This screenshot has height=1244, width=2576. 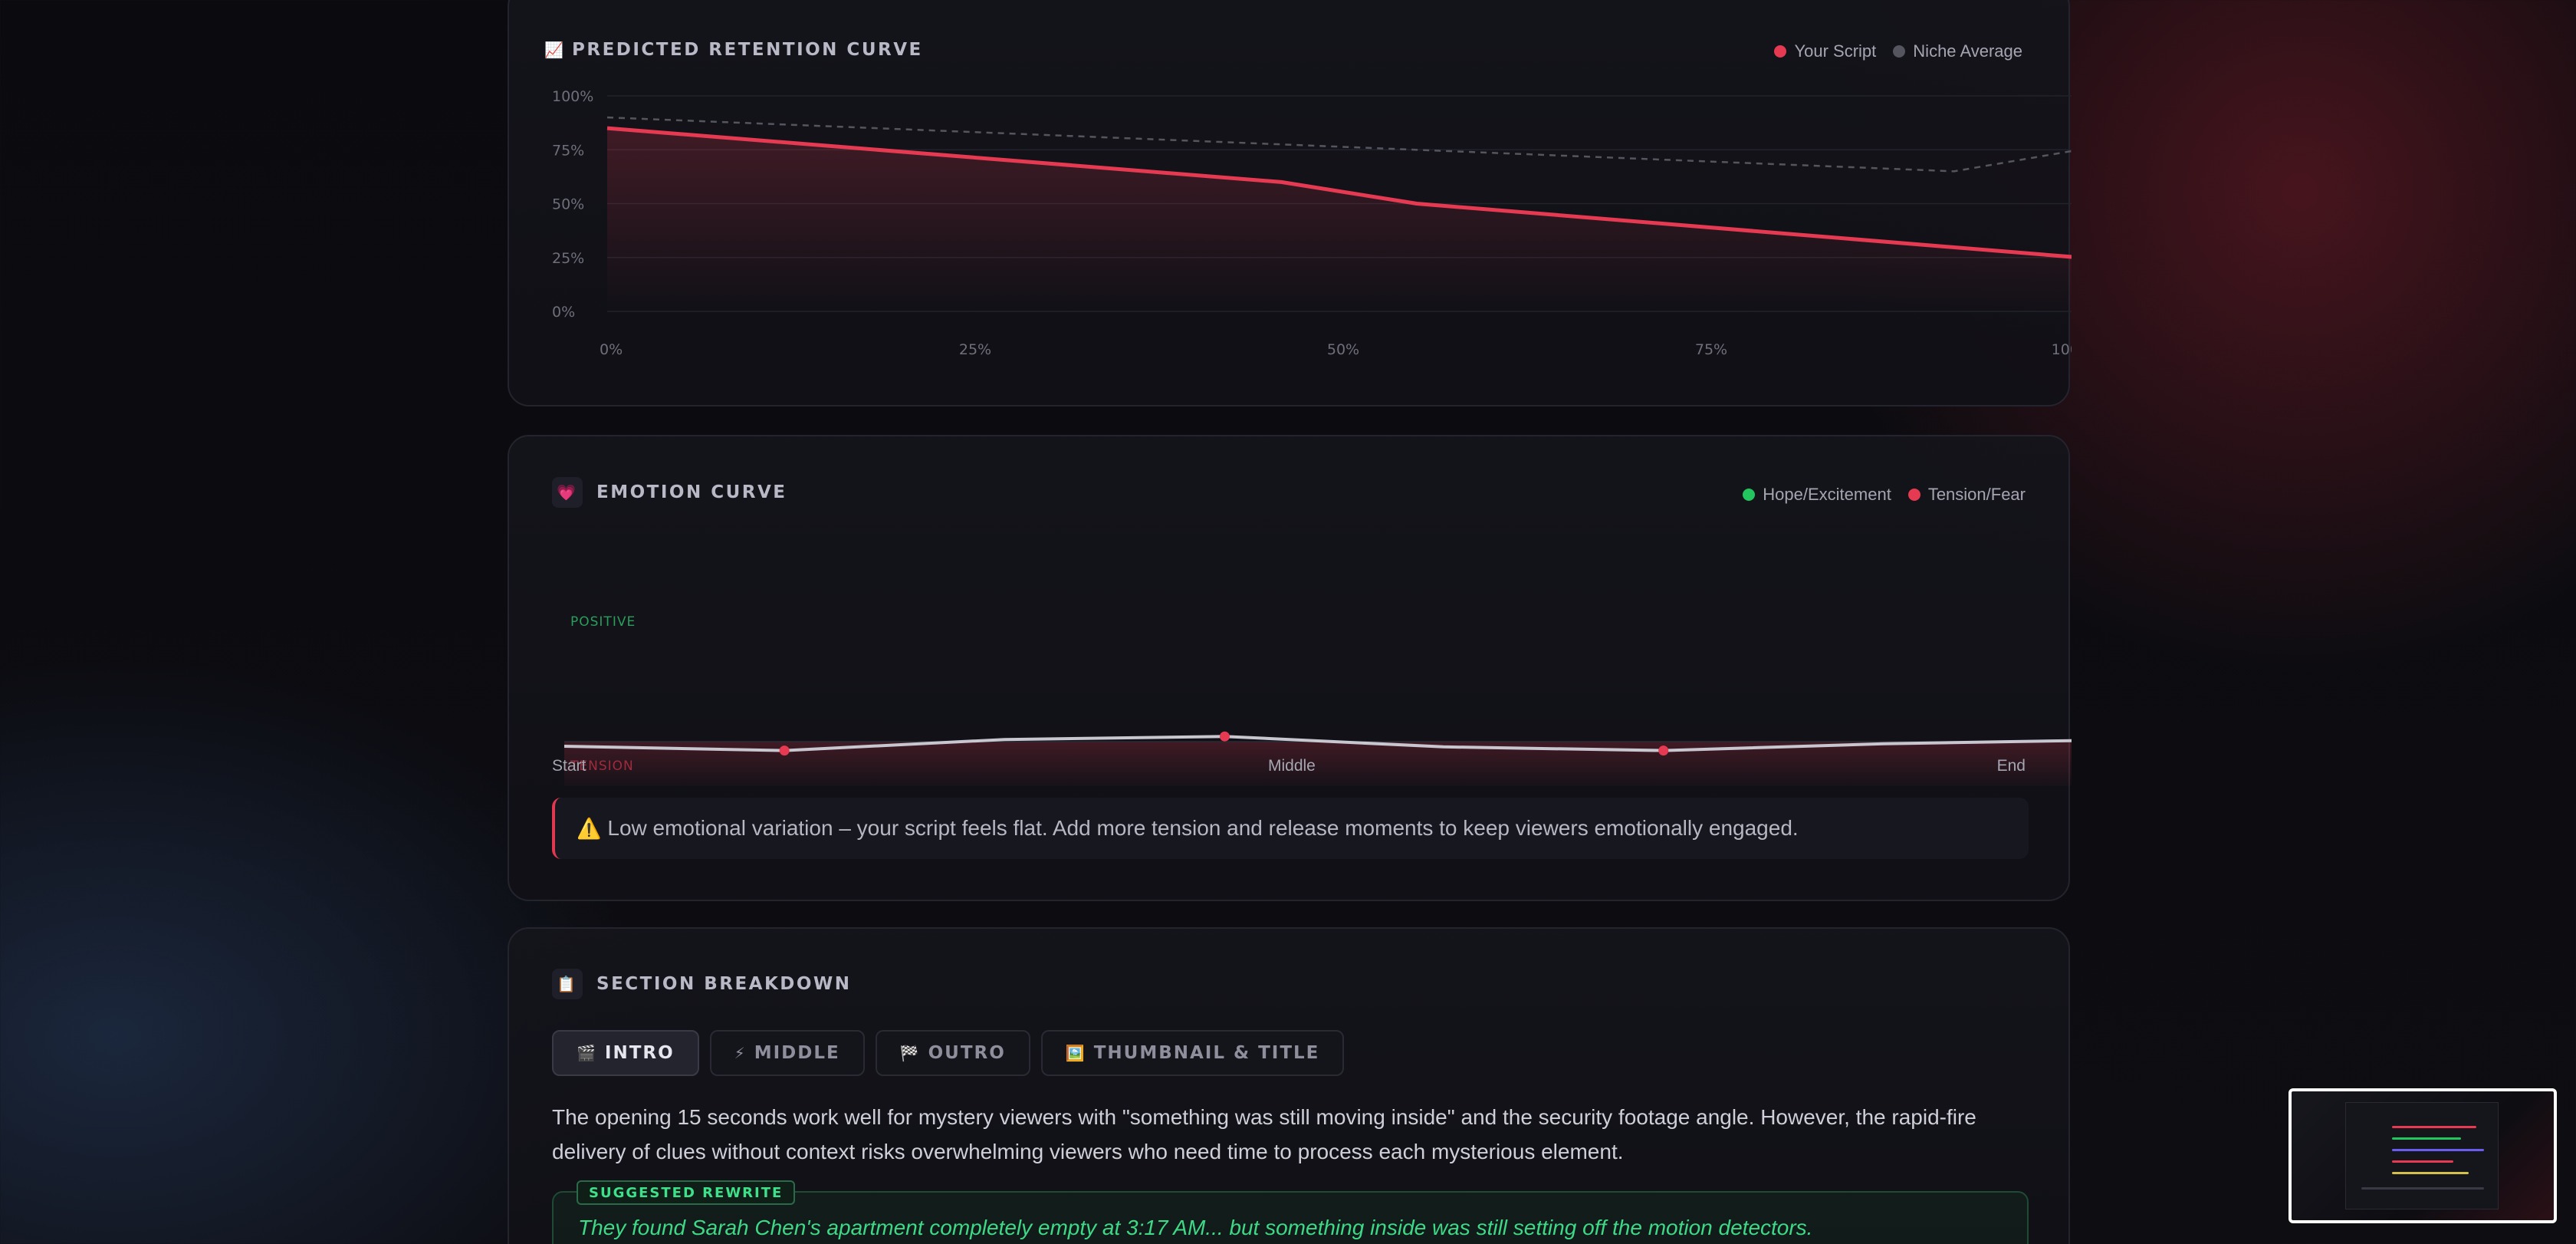 I want to click on your-script-line, so click(x=1339, y=193).